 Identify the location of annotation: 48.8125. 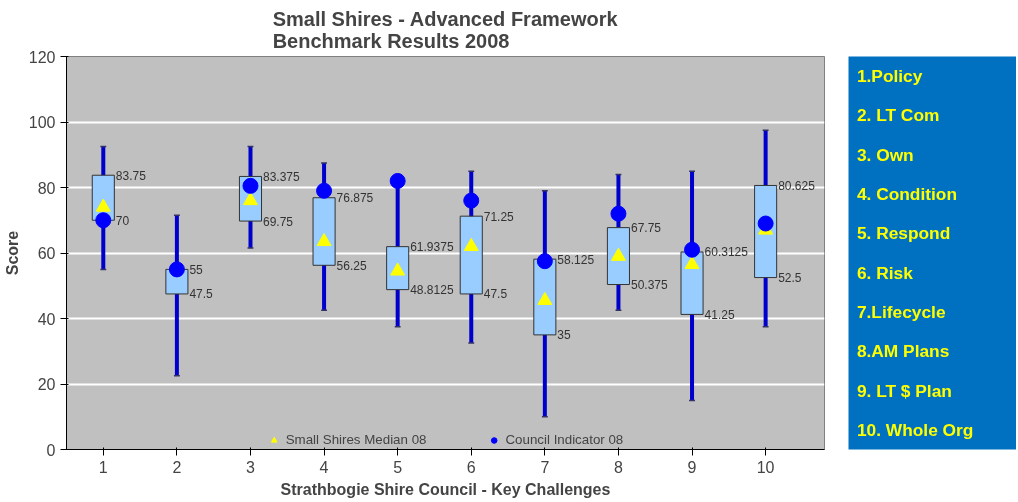
(432, 290).